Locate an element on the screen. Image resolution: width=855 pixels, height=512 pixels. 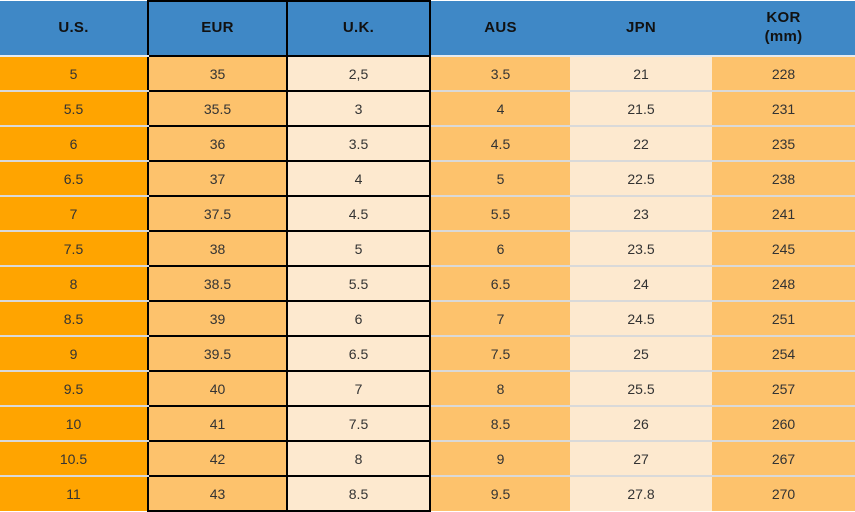
table-row: 10.5 42 8 9 27 267 is located at coordinates (427, 458).